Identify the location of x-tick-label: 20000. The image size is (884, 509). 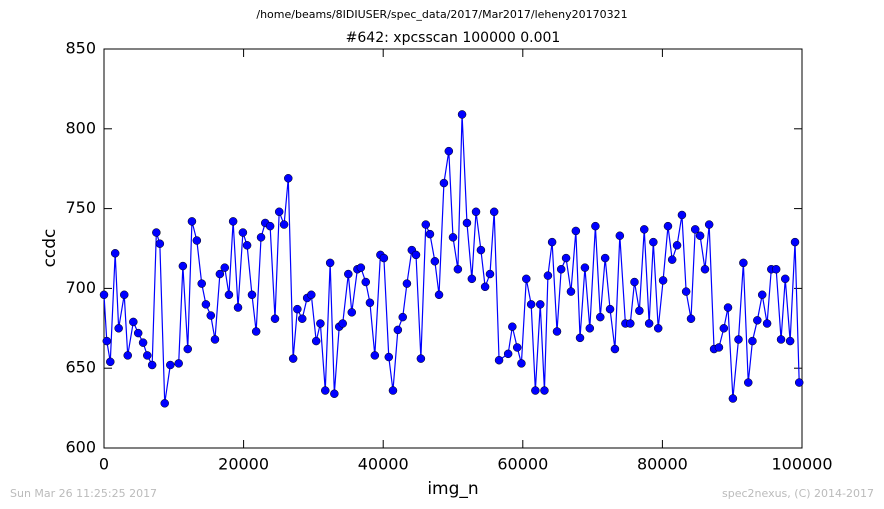
(243, 464).